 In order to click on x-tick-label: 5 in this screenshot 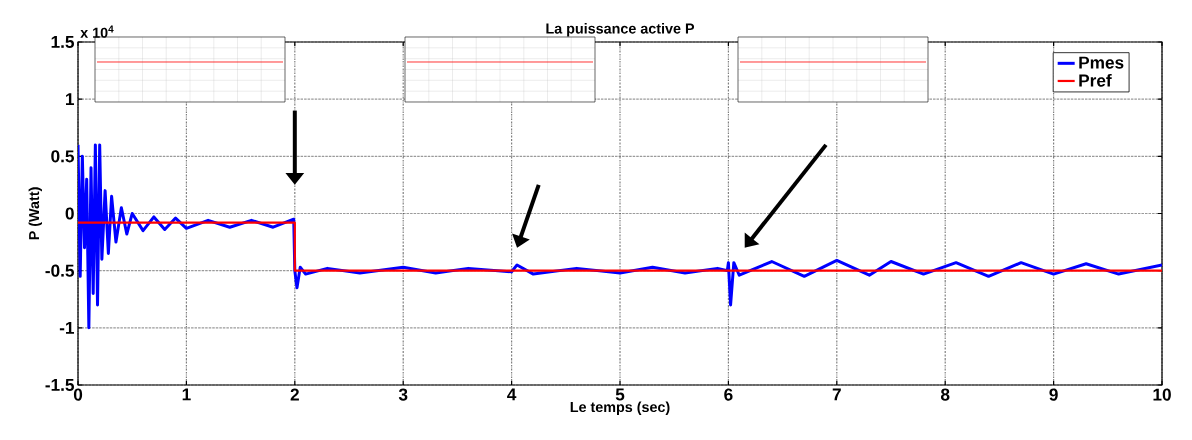, I will do `click(620, 394)`.